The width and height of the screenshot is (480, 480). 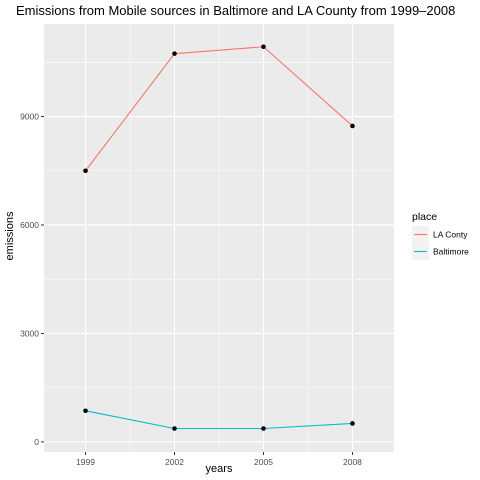 I want to click on legend: place LA Conty Baltimore, so click(x=440, y=235).